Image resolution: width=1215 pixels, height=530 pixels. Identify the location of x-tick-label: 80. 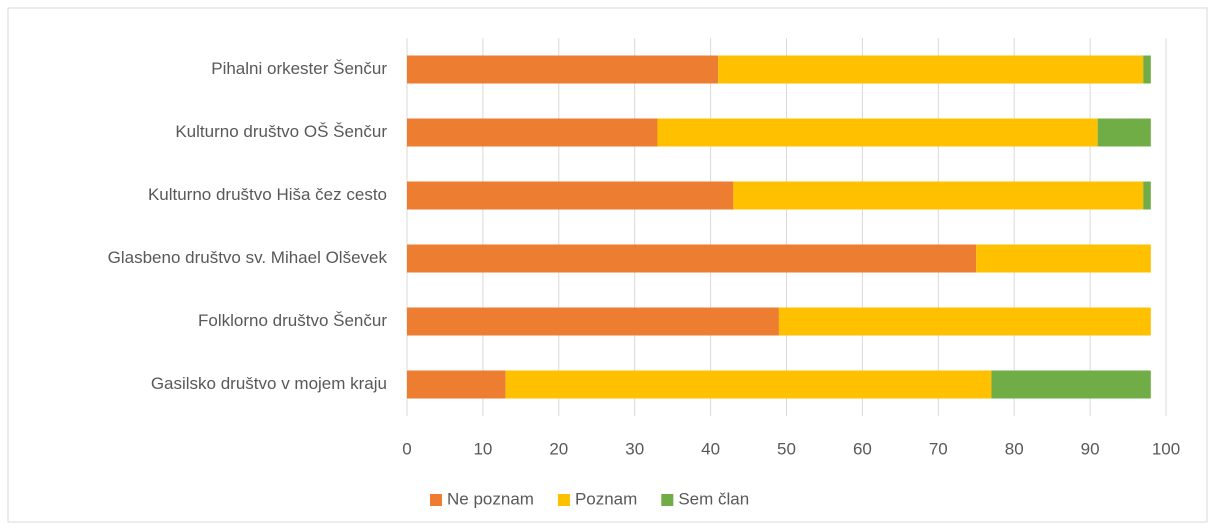
(1014, 448).